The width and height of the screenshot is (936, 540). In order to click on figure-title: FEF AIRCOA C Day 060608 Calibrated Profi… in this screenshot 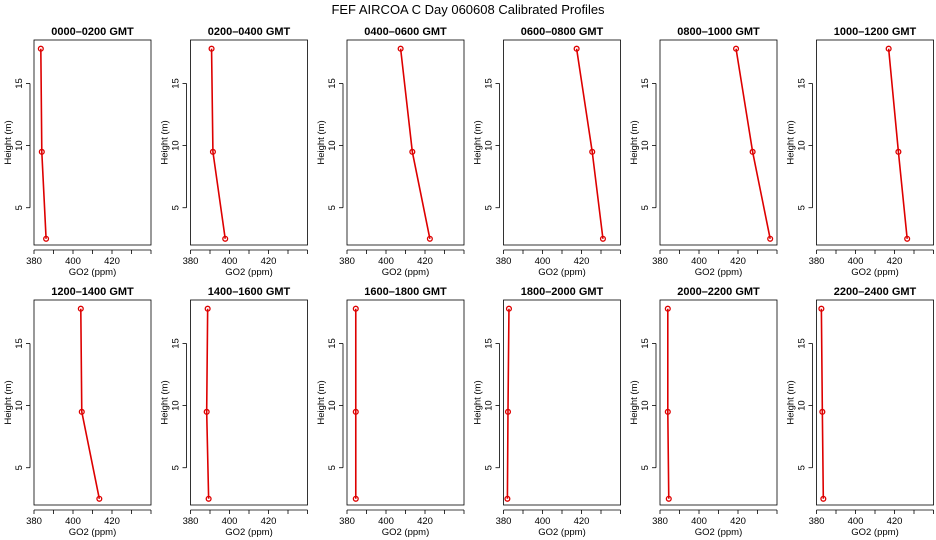, I will do `click(468, 9)`.